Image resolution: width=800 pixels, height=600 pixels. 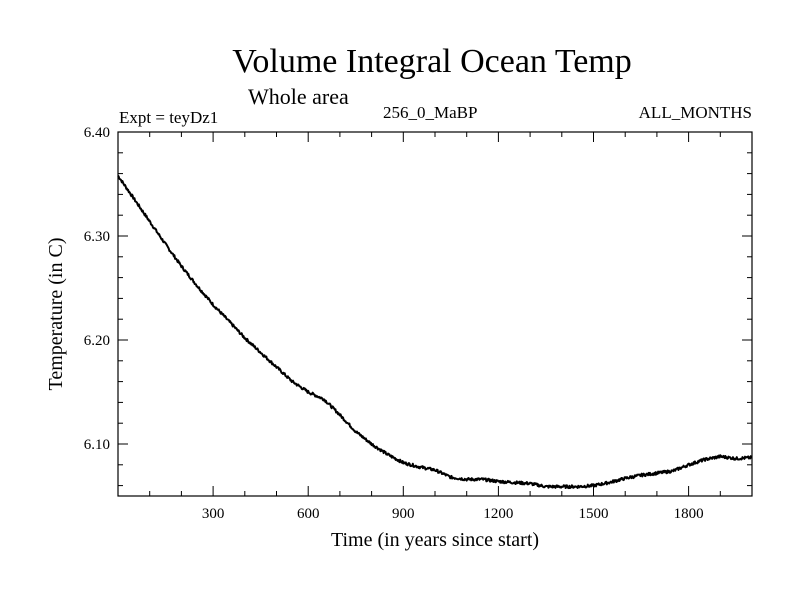 What do you see at coordinates (453, 514) in the screenshot?
I see `x-axis-tick-labels: 300 600 900 1200 1500 1800` at bounding box center [453, 514].